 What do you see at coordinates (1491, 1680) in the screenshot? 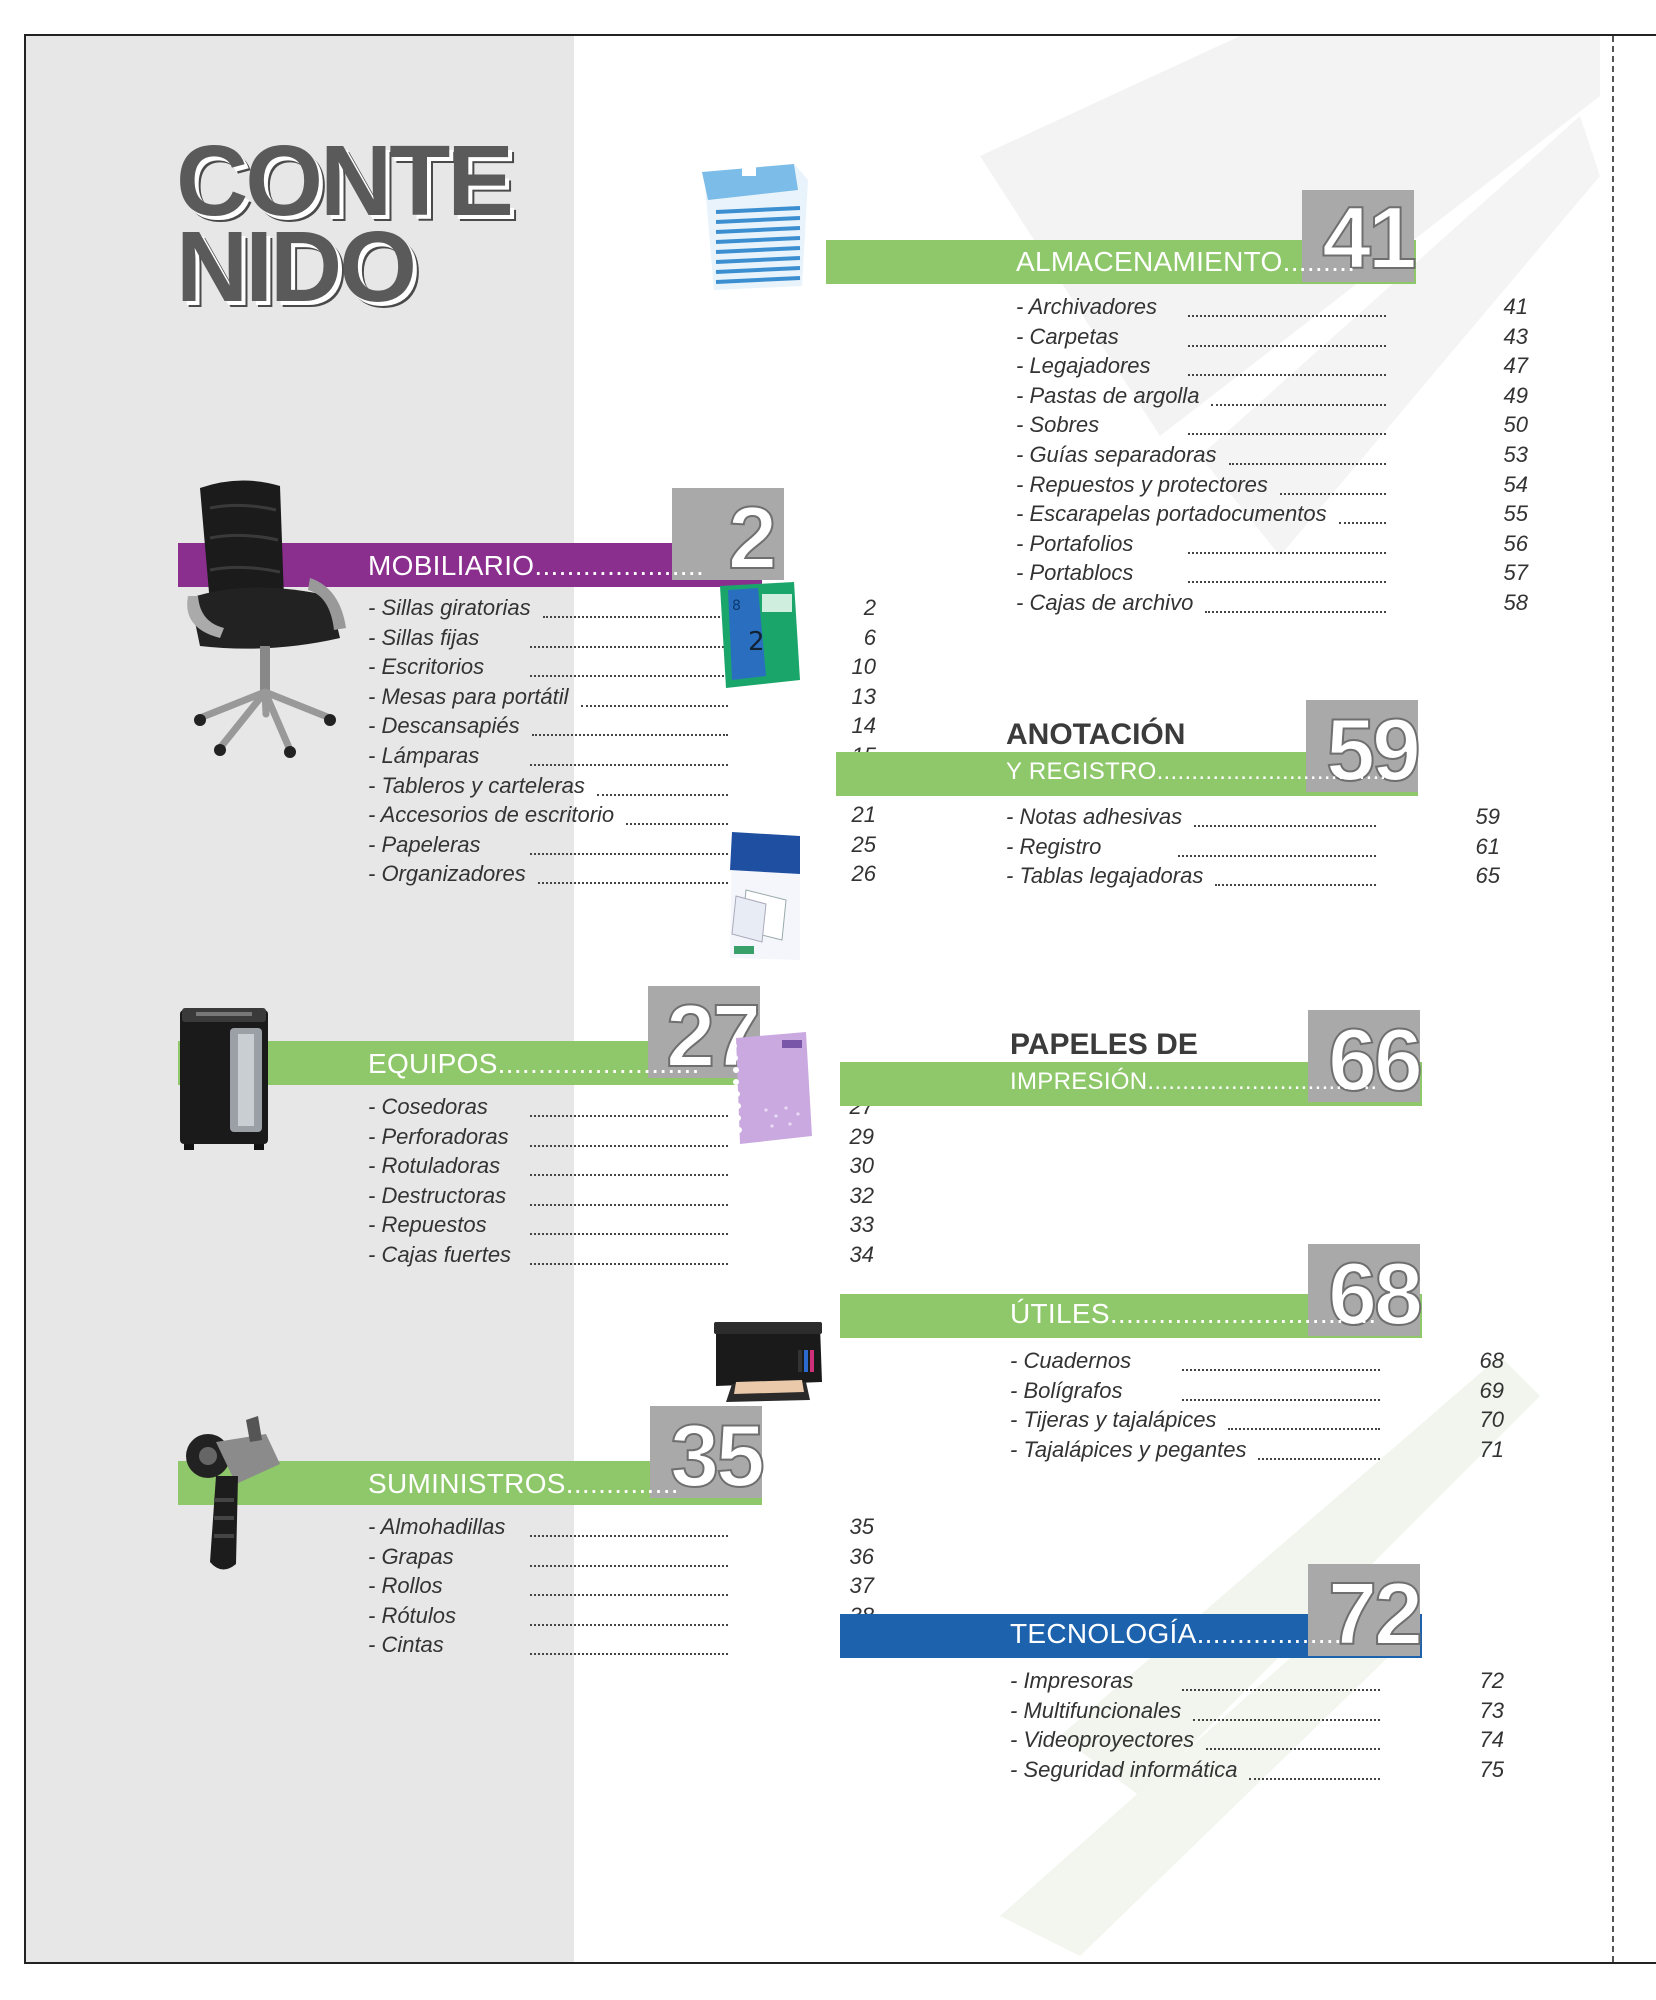
I see `toc-item-page: 72` at bounding box center [1491, 1680].